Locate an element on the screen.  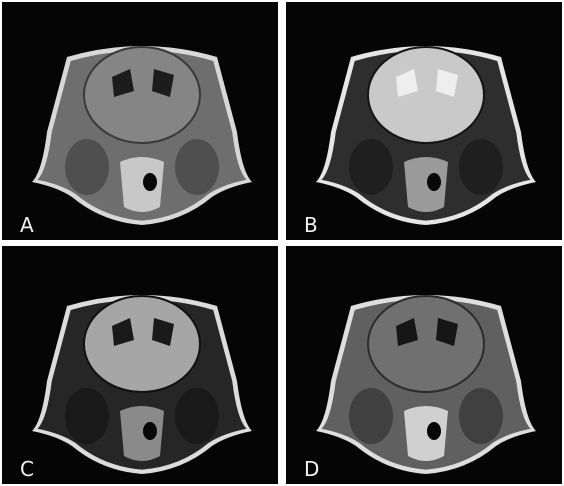
panel-label: A is located at coordinates (27, 225).